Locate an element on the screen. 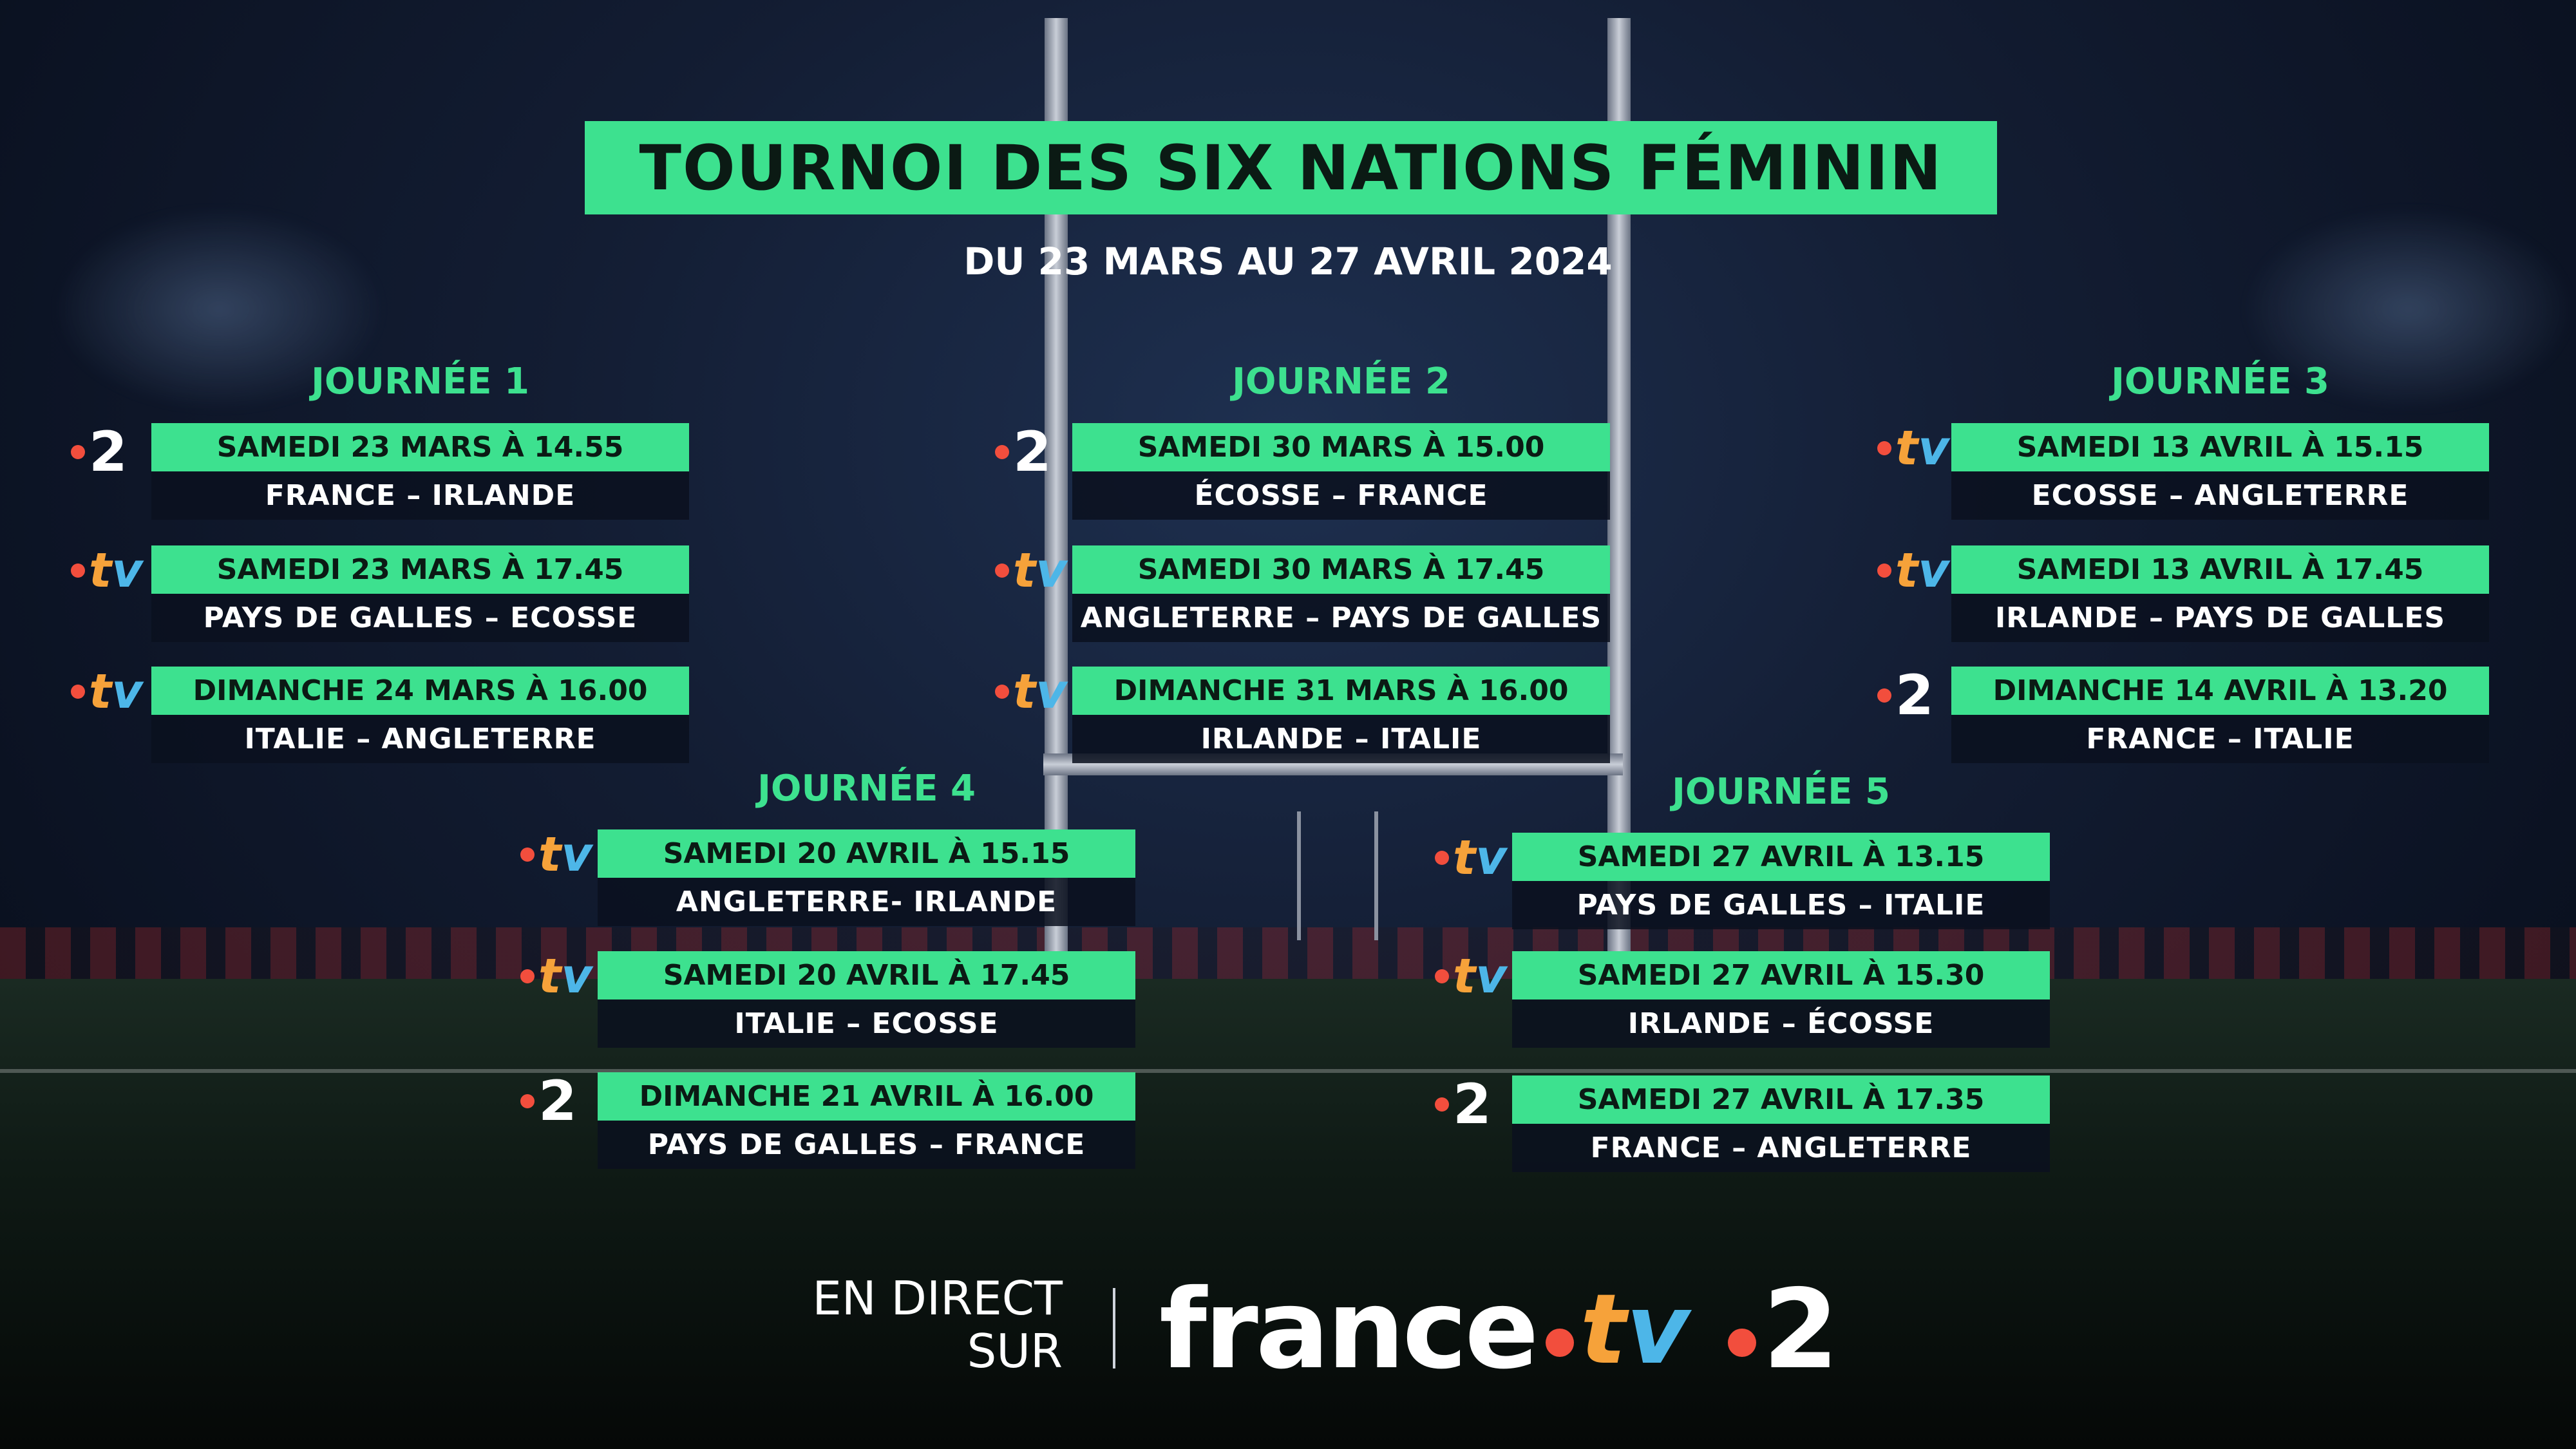 The image size is (2576, 1449). day-title-3: JOURNÉE 3 is located at coordinates (2220, 382).